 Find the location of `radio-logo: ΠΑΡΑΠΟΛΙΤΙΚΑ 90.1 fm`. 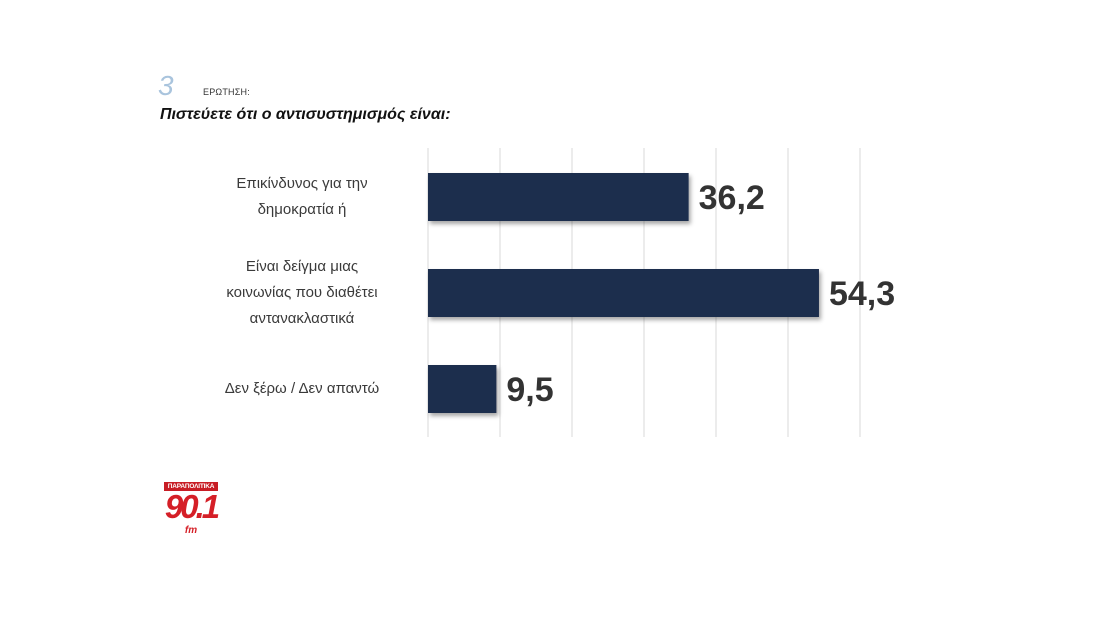

radio-logo: ΠΑΡΑΠΟΛΙΤΙΚΑ 90.1 fm is located at coordinates (192, 511).